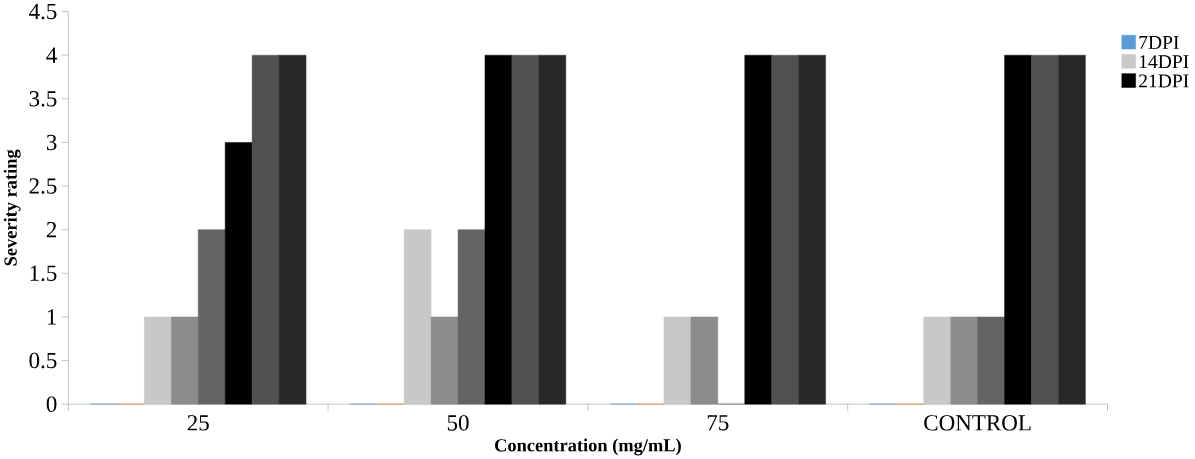 The height and width of the screenshot is (459, 1195). I want to click on x-axis-title: Concentration (mg/mL), so click(588, 447).